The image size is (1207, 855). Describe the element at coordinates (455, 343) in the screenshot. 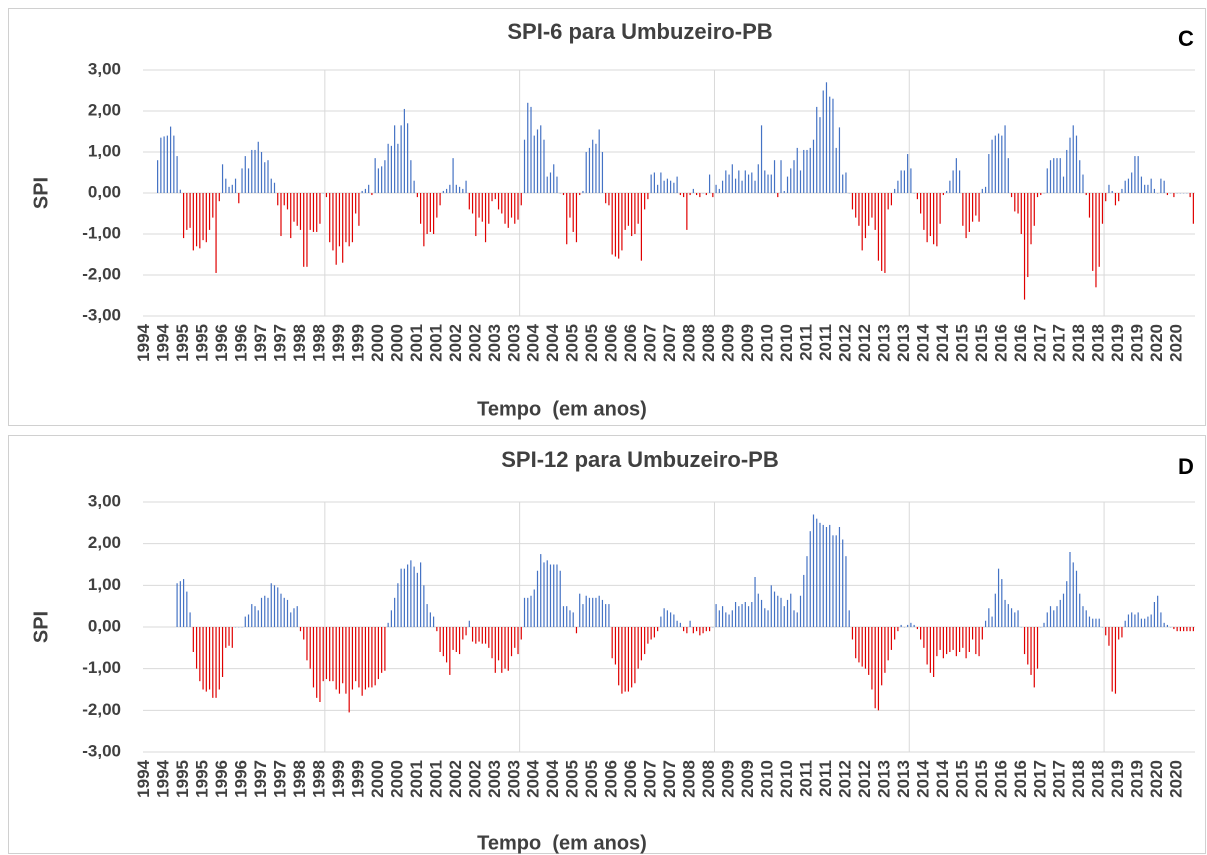

I see `x-tick-label: 2002` at that location.